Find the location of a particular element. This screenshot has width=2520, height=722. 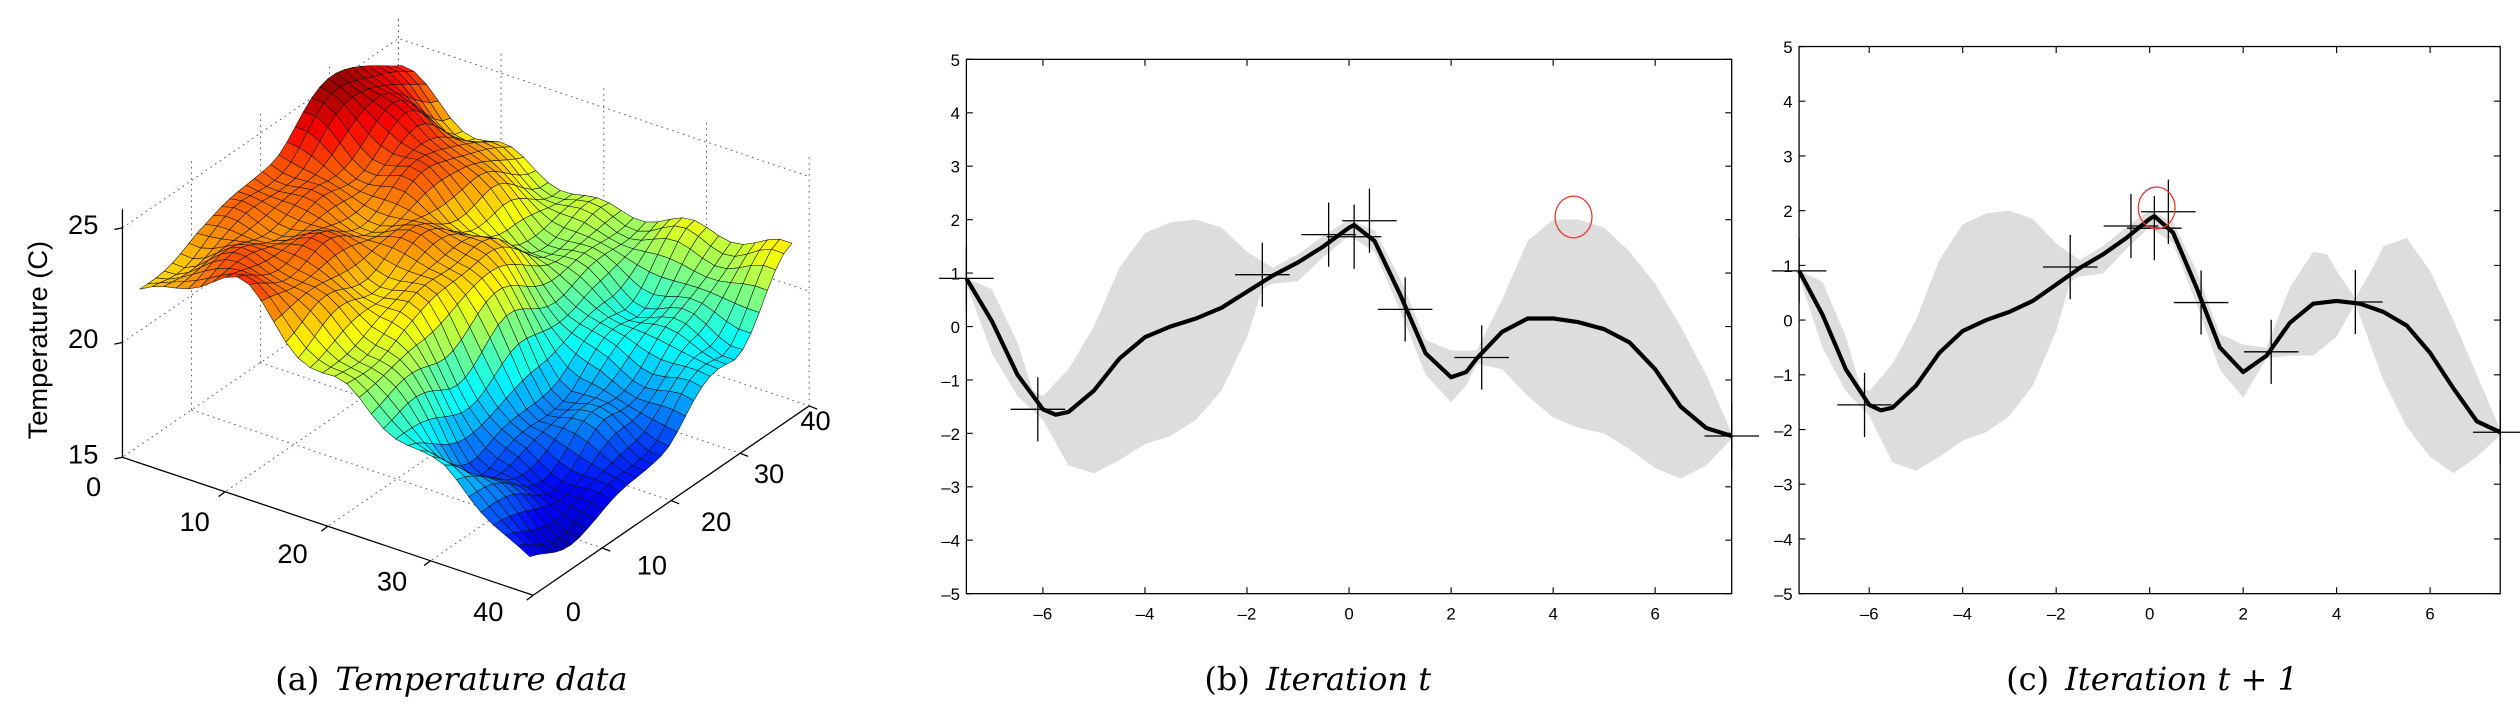

gridline is located at coordinates (466, 133).